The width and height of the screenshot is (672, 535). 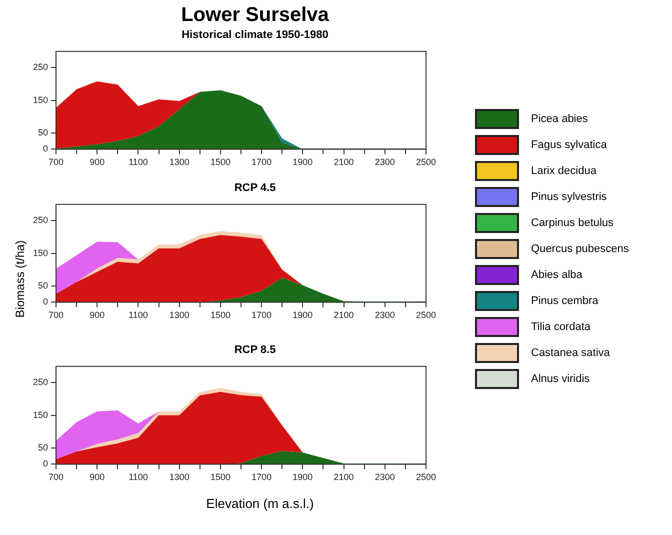 I want to click on legend-label: Larix decidua, so click(x=563, y=171).